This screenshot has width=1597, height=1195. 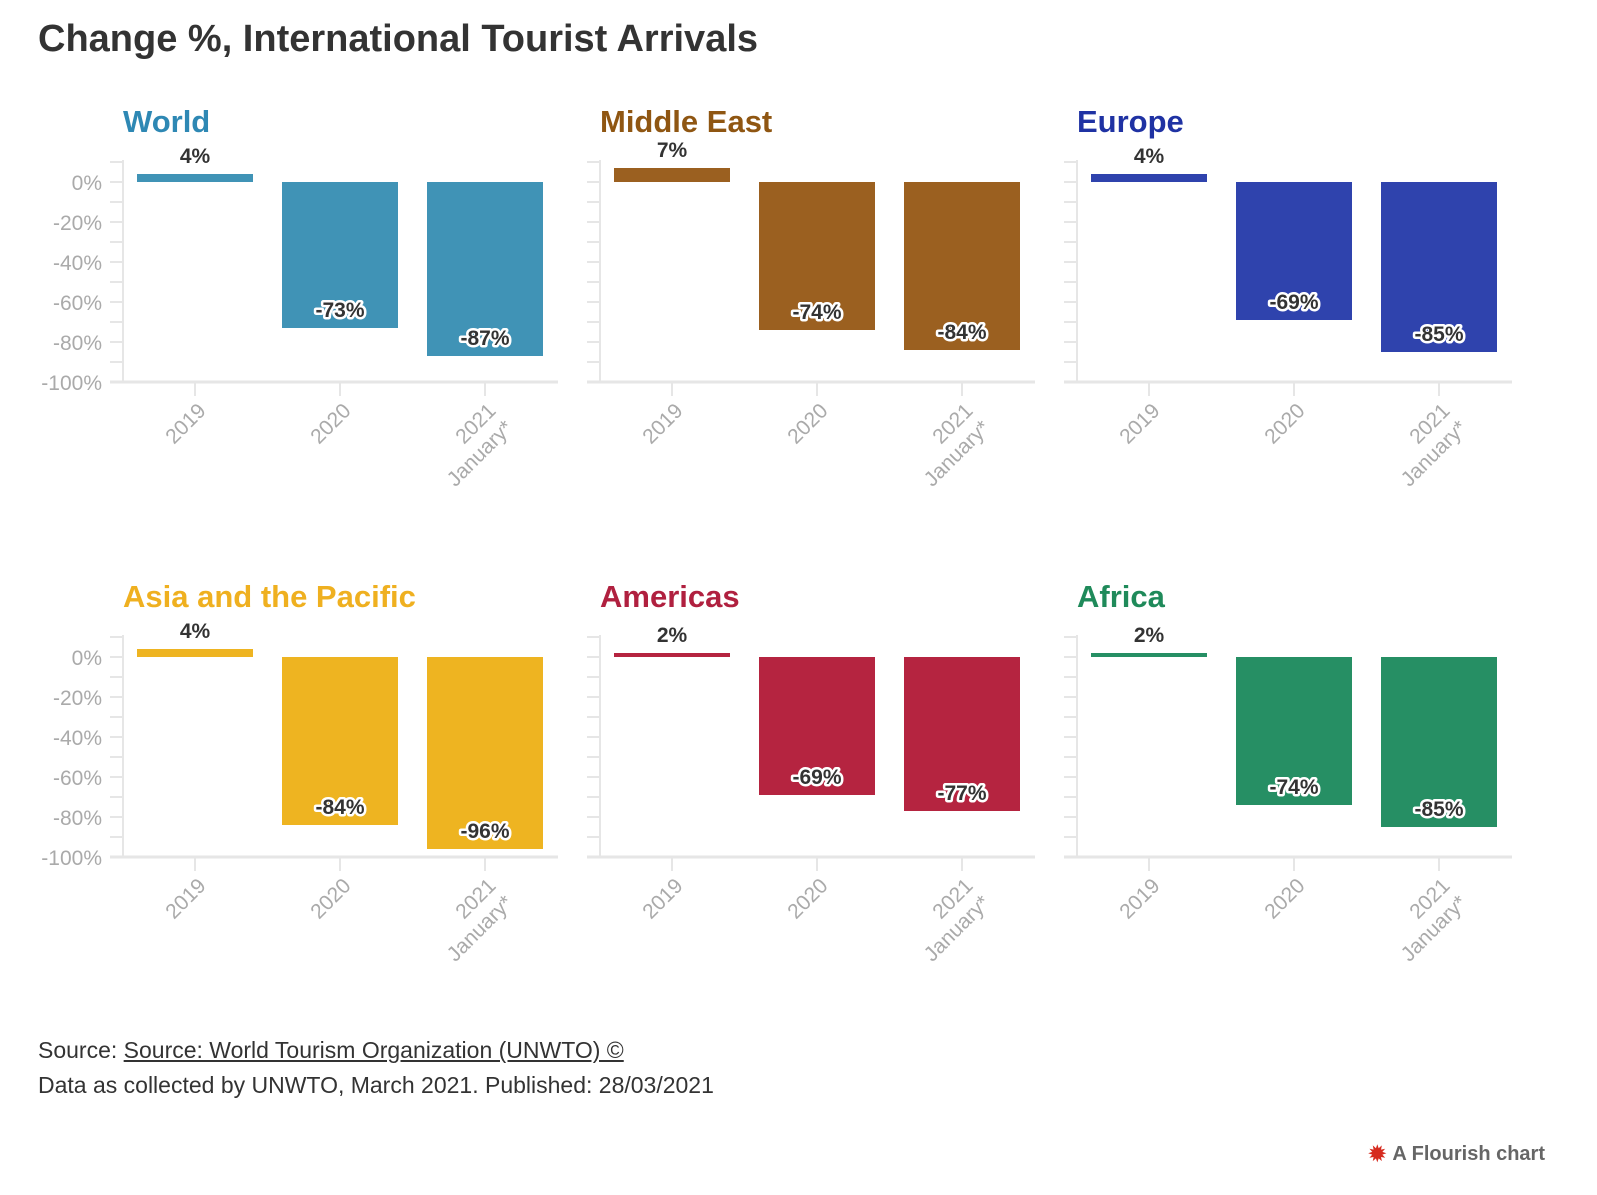 What do you see at coordinates (1121, 596) in the screenshot?
I see `panel-title: Africa` at bounding box center [1121, 596].